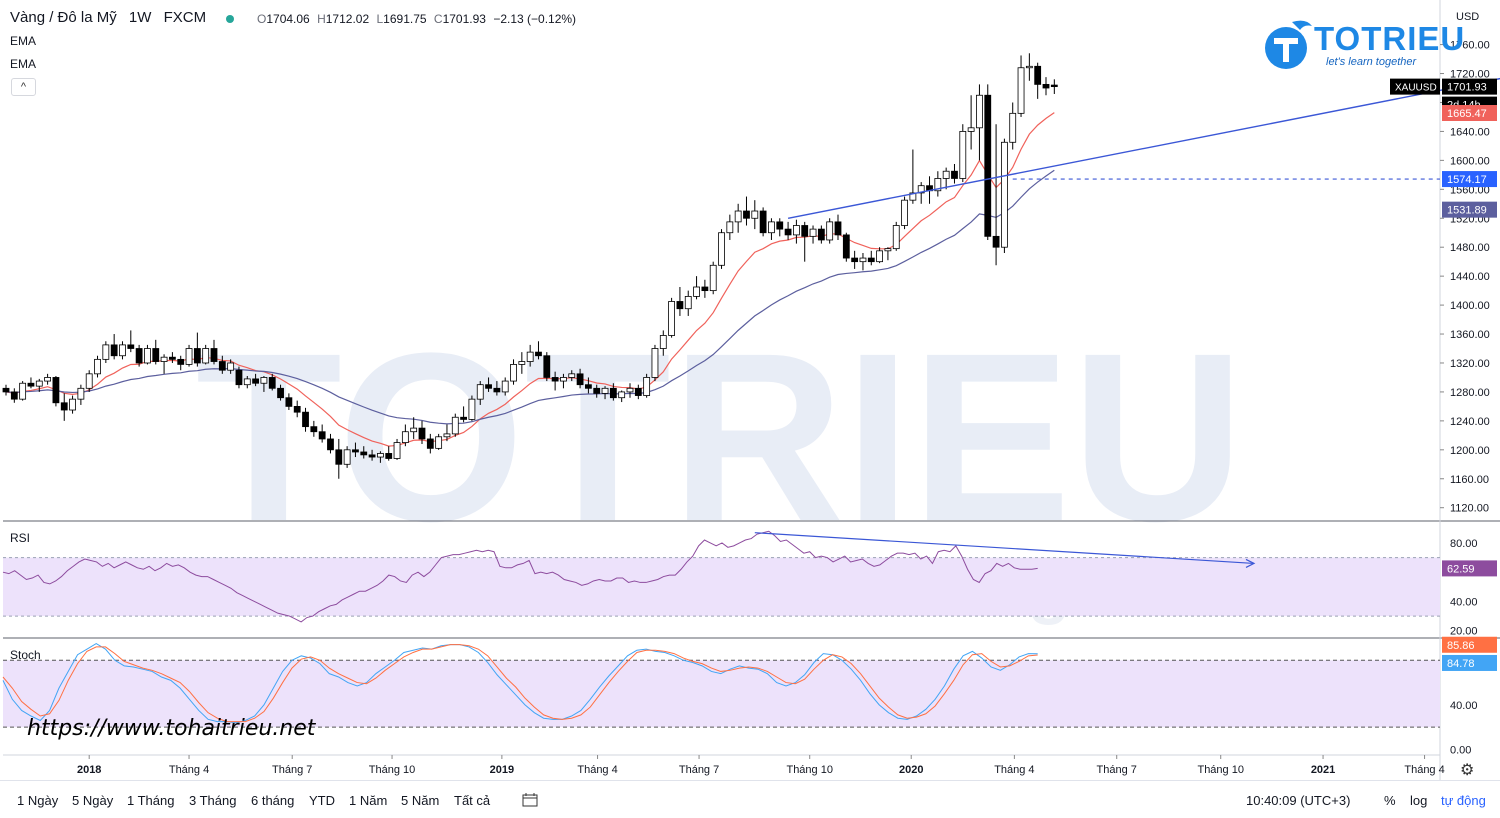 The image size is (1500, 818). I want to click on logo-name: TOTRIEU, so click(1390, 38).